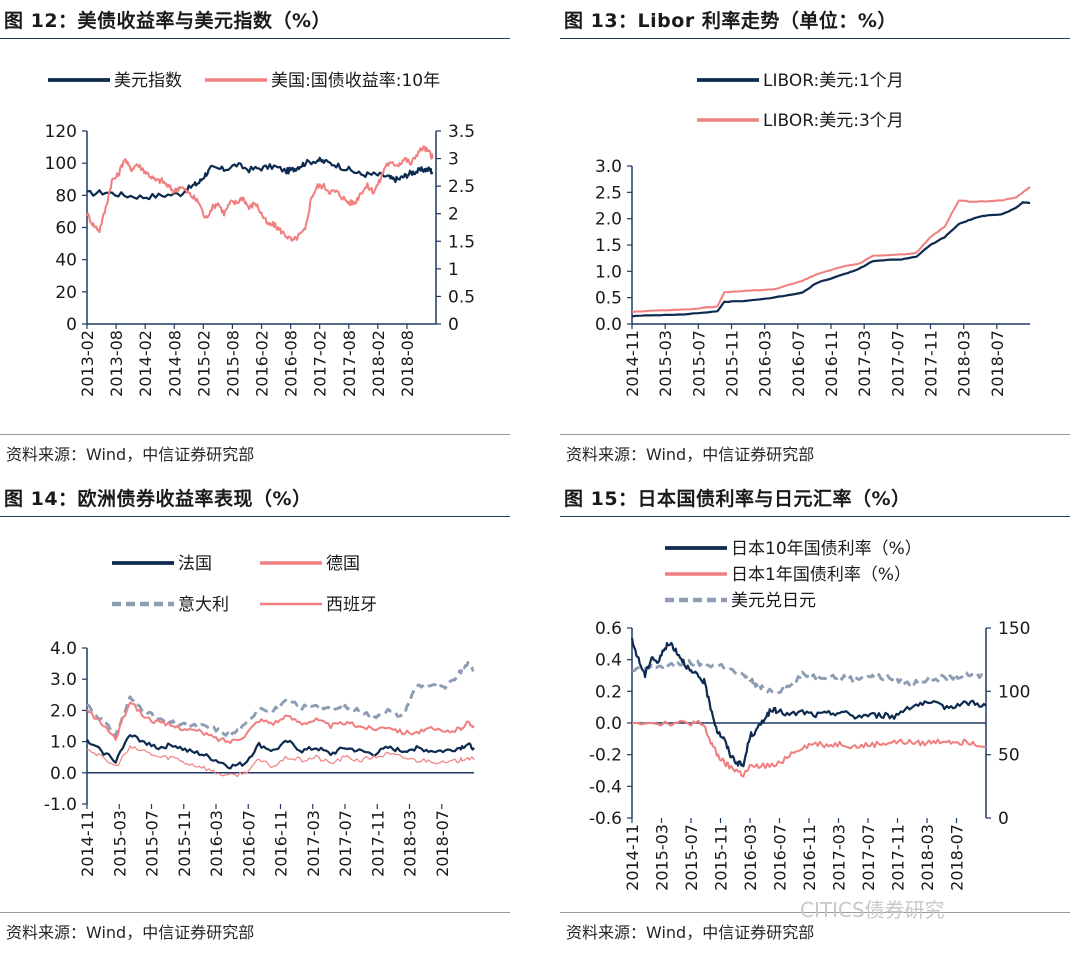 This screenshot has height=956, width=1080. I want to click on y-tick-label: 0.4, so click(608, 661).